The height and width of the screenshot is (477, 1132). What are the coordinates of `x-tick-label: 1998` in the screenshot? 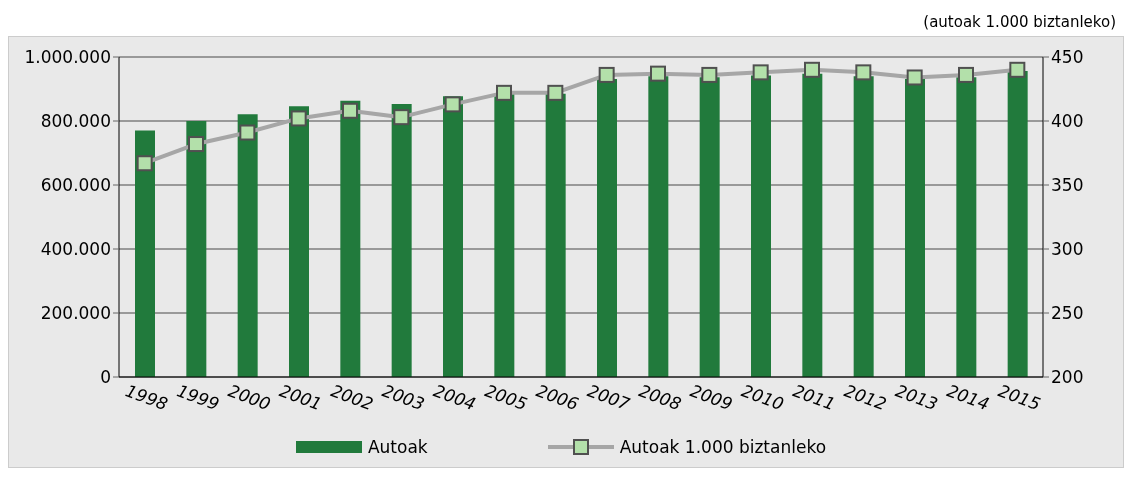 It's located at (146, 397).